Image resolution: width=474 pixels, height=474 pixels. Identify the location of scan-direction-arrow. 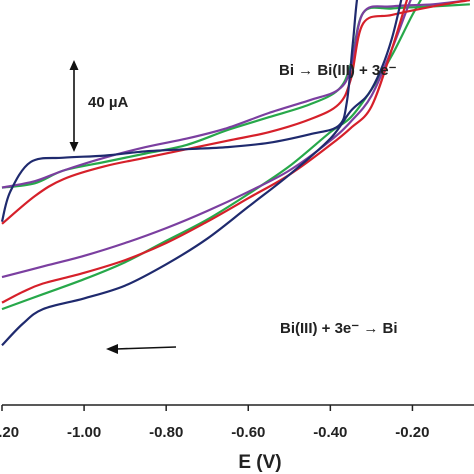
(141, 349).